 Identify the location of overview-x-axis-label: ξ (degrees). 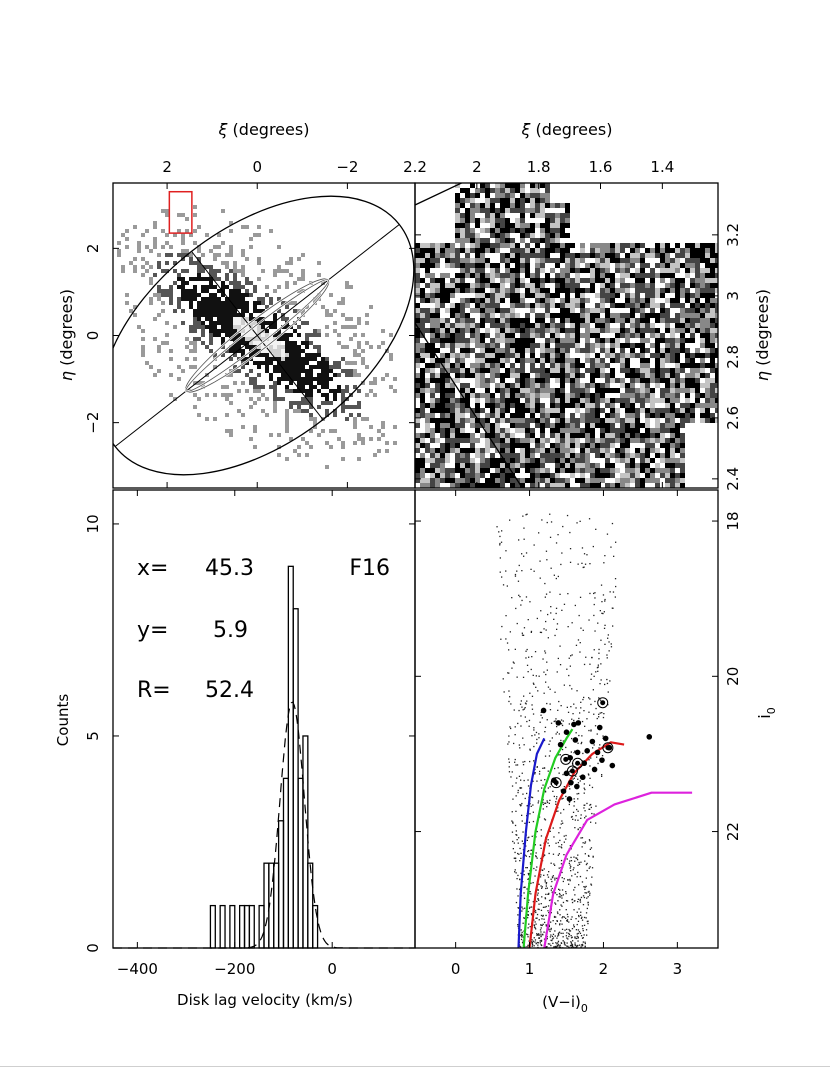
(264, 129).